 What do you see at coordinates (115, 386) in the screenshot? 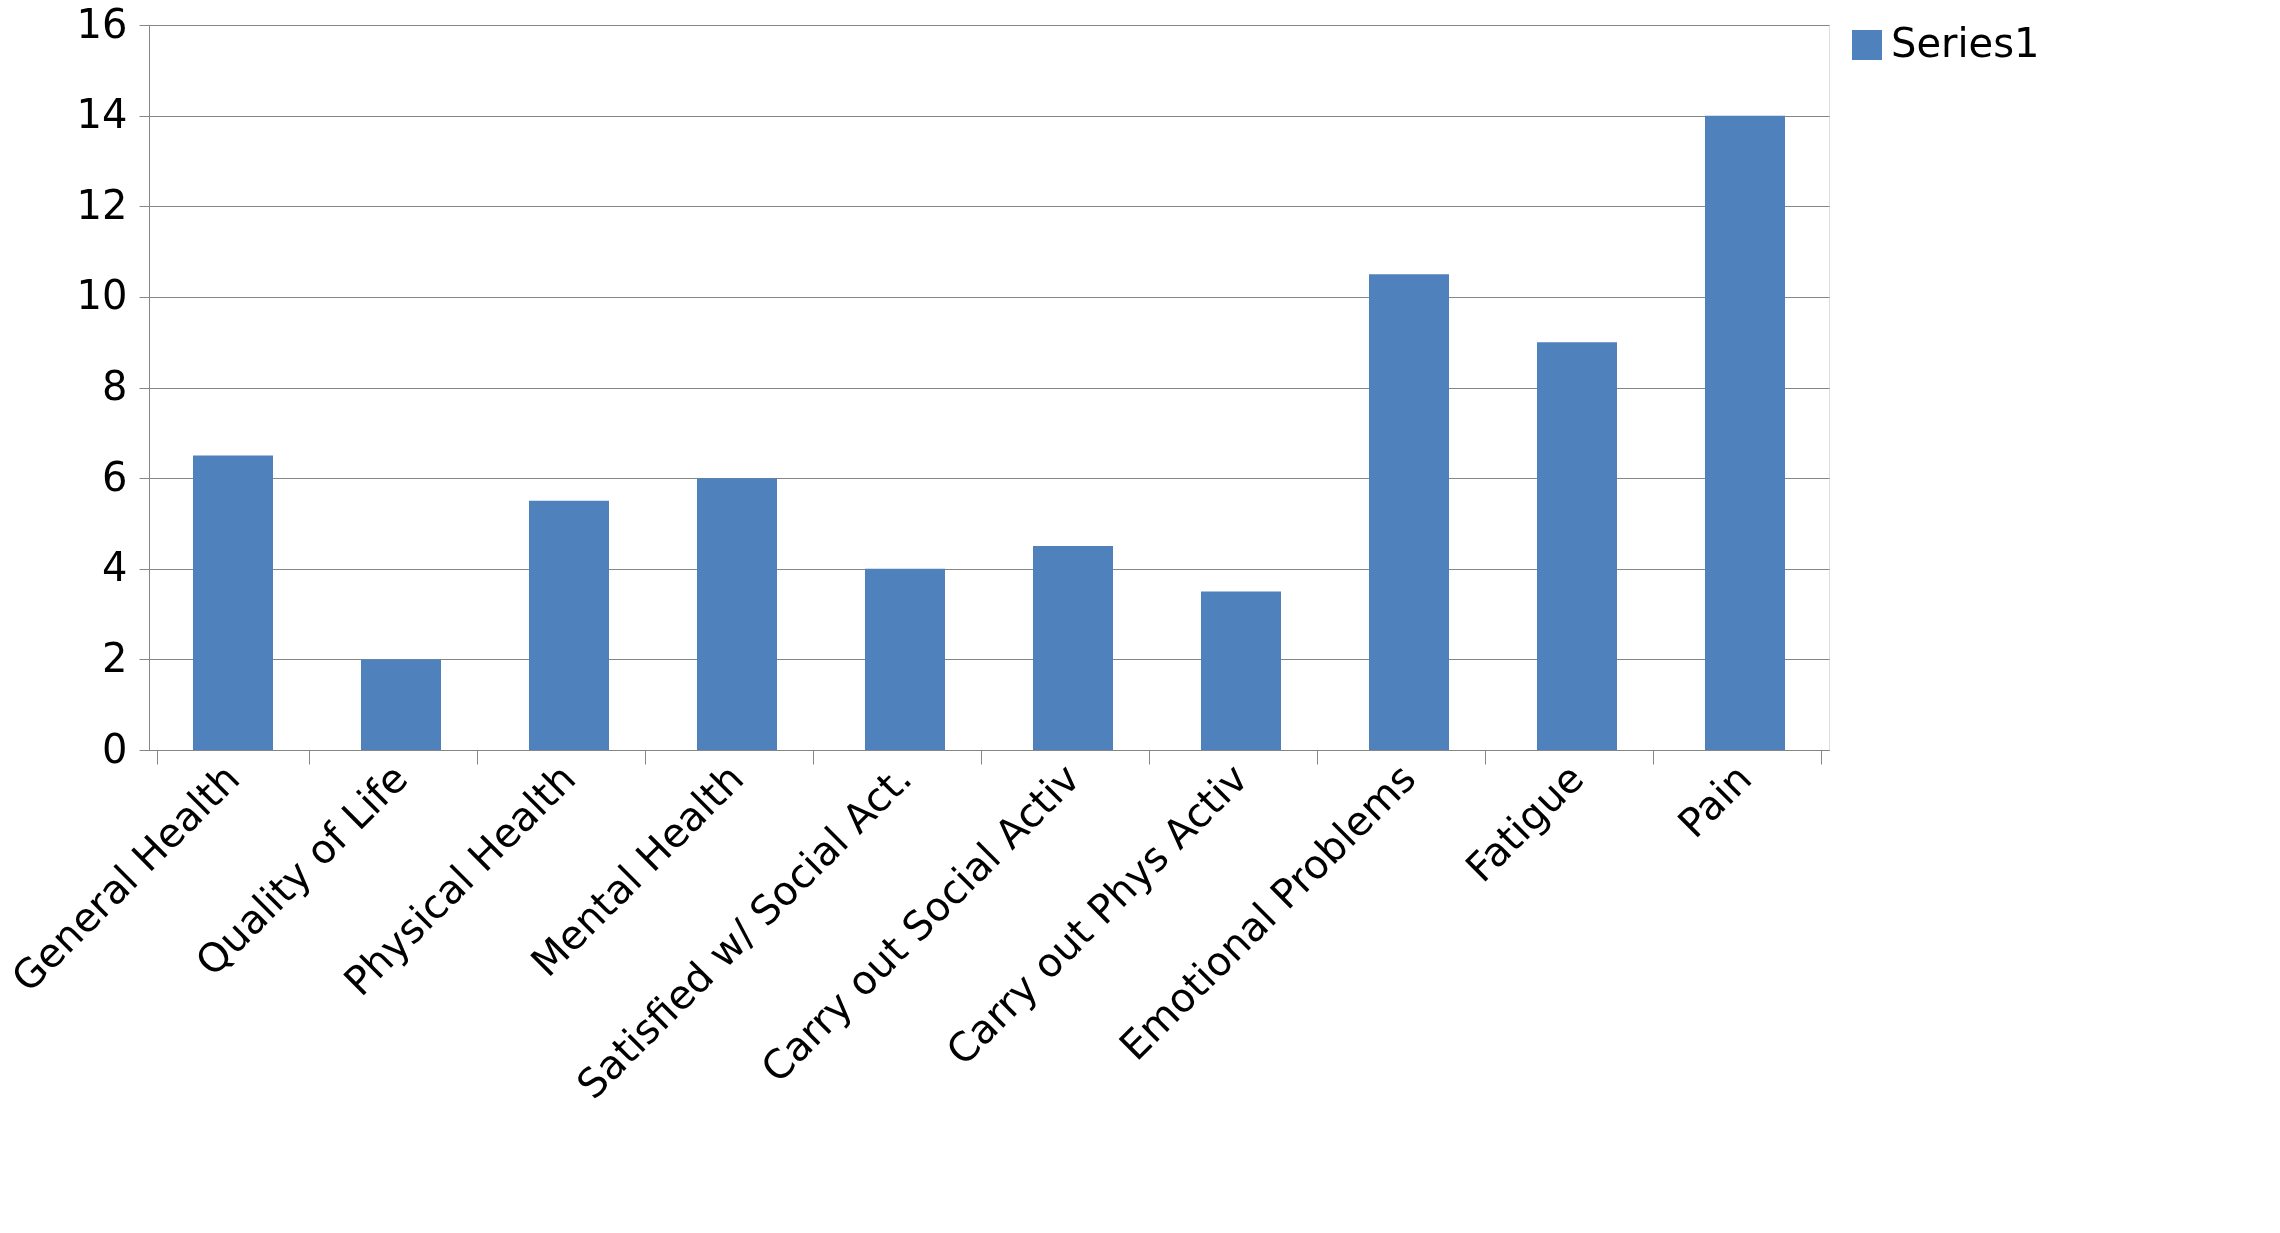
I see `y-tick-label: 8` at bounding box center [115, 386].